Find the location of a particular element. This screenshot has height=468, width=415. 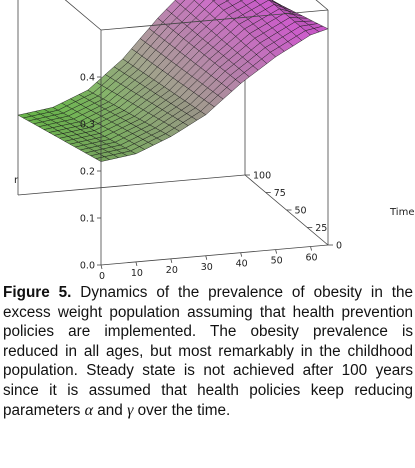

figure-label: Figure 5. is located at coordinates (37, 292).